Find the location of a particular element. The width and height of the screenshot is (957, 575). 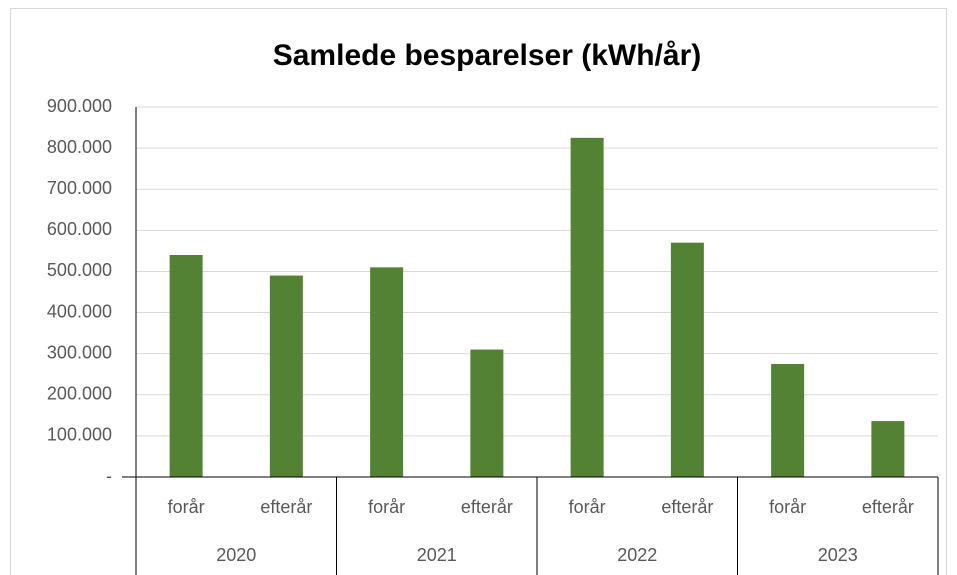

y-tick-label: 800.000 is located at coordinates (79, 147).